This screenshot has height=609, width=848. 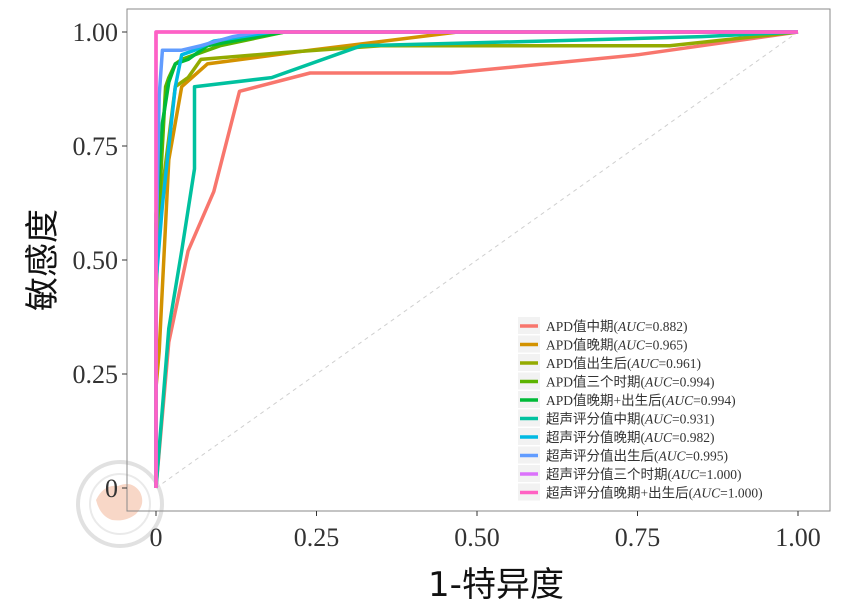 I want to click on legend-label-value: =0.965), so click(x=666, y=345).